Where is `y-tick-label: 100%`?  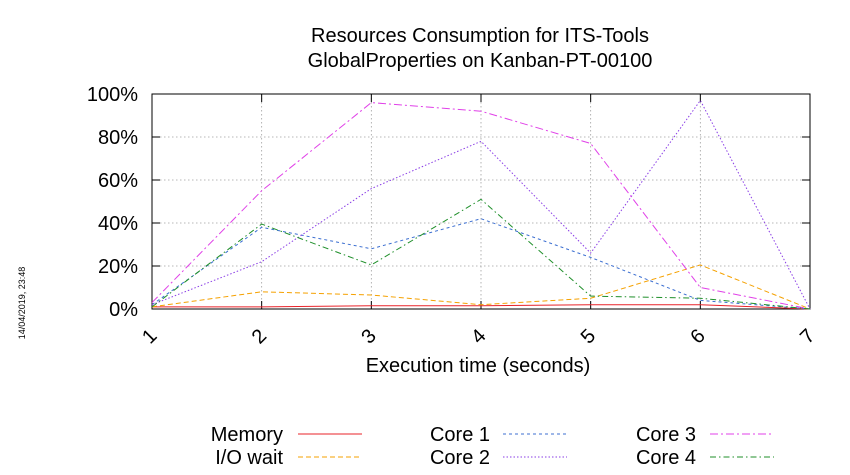 y-tick-label: 100% is located at coordinates (112, 95).